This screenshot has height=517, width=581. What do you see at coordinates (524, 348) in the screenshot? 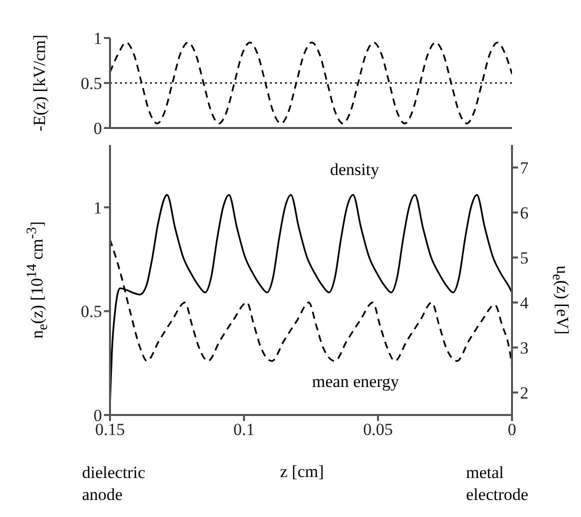
I see `y2-tick-label: 3` at bounding box center [524, 348].